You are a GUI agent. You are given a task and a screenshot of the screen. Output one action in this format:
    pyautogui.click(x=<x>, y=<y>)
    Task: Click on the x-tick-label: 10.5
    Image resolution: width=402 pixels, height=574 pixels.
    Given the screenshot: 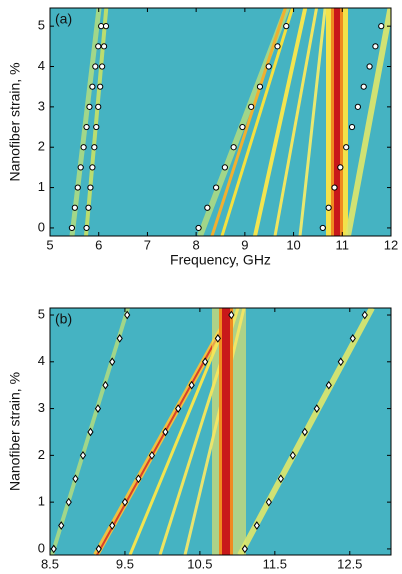 What is the action you would take?
    pyautogui.click(x=199, y=563)
    